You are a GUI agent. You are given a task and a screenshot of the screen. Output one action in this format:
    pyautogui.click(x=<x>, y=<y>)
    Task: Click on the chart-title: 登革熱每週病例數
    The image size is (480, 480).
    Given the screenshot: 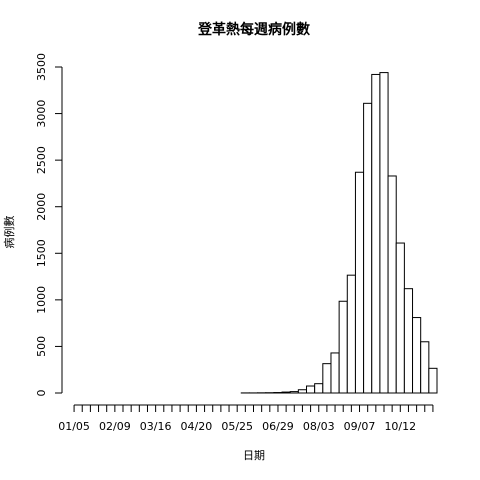 What is the action you would take?
    pyautogui.click(x=253, y=29)
    